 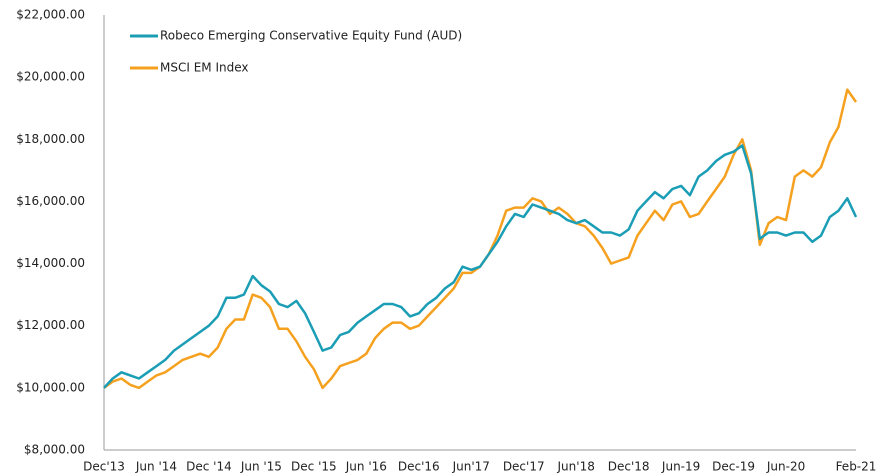 I want to click on x-tick-label: Jun-20, so click(x=785, y=467).